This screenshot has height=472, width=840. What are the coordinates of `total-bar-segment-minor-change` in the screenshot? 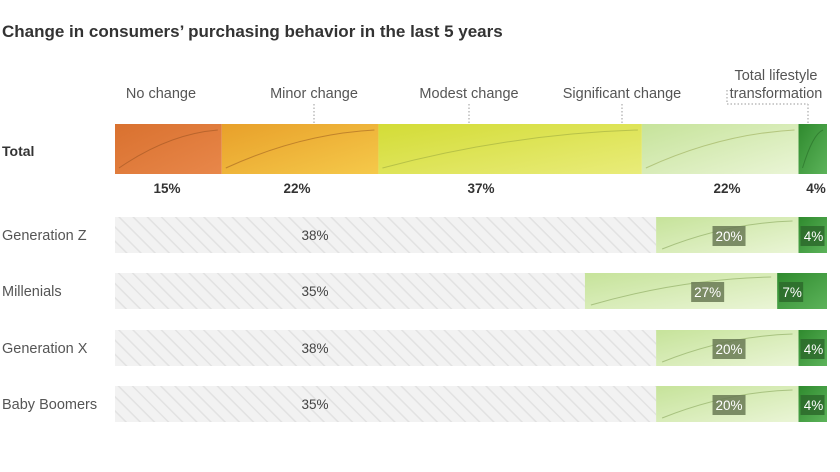 It's located at (300, 149).